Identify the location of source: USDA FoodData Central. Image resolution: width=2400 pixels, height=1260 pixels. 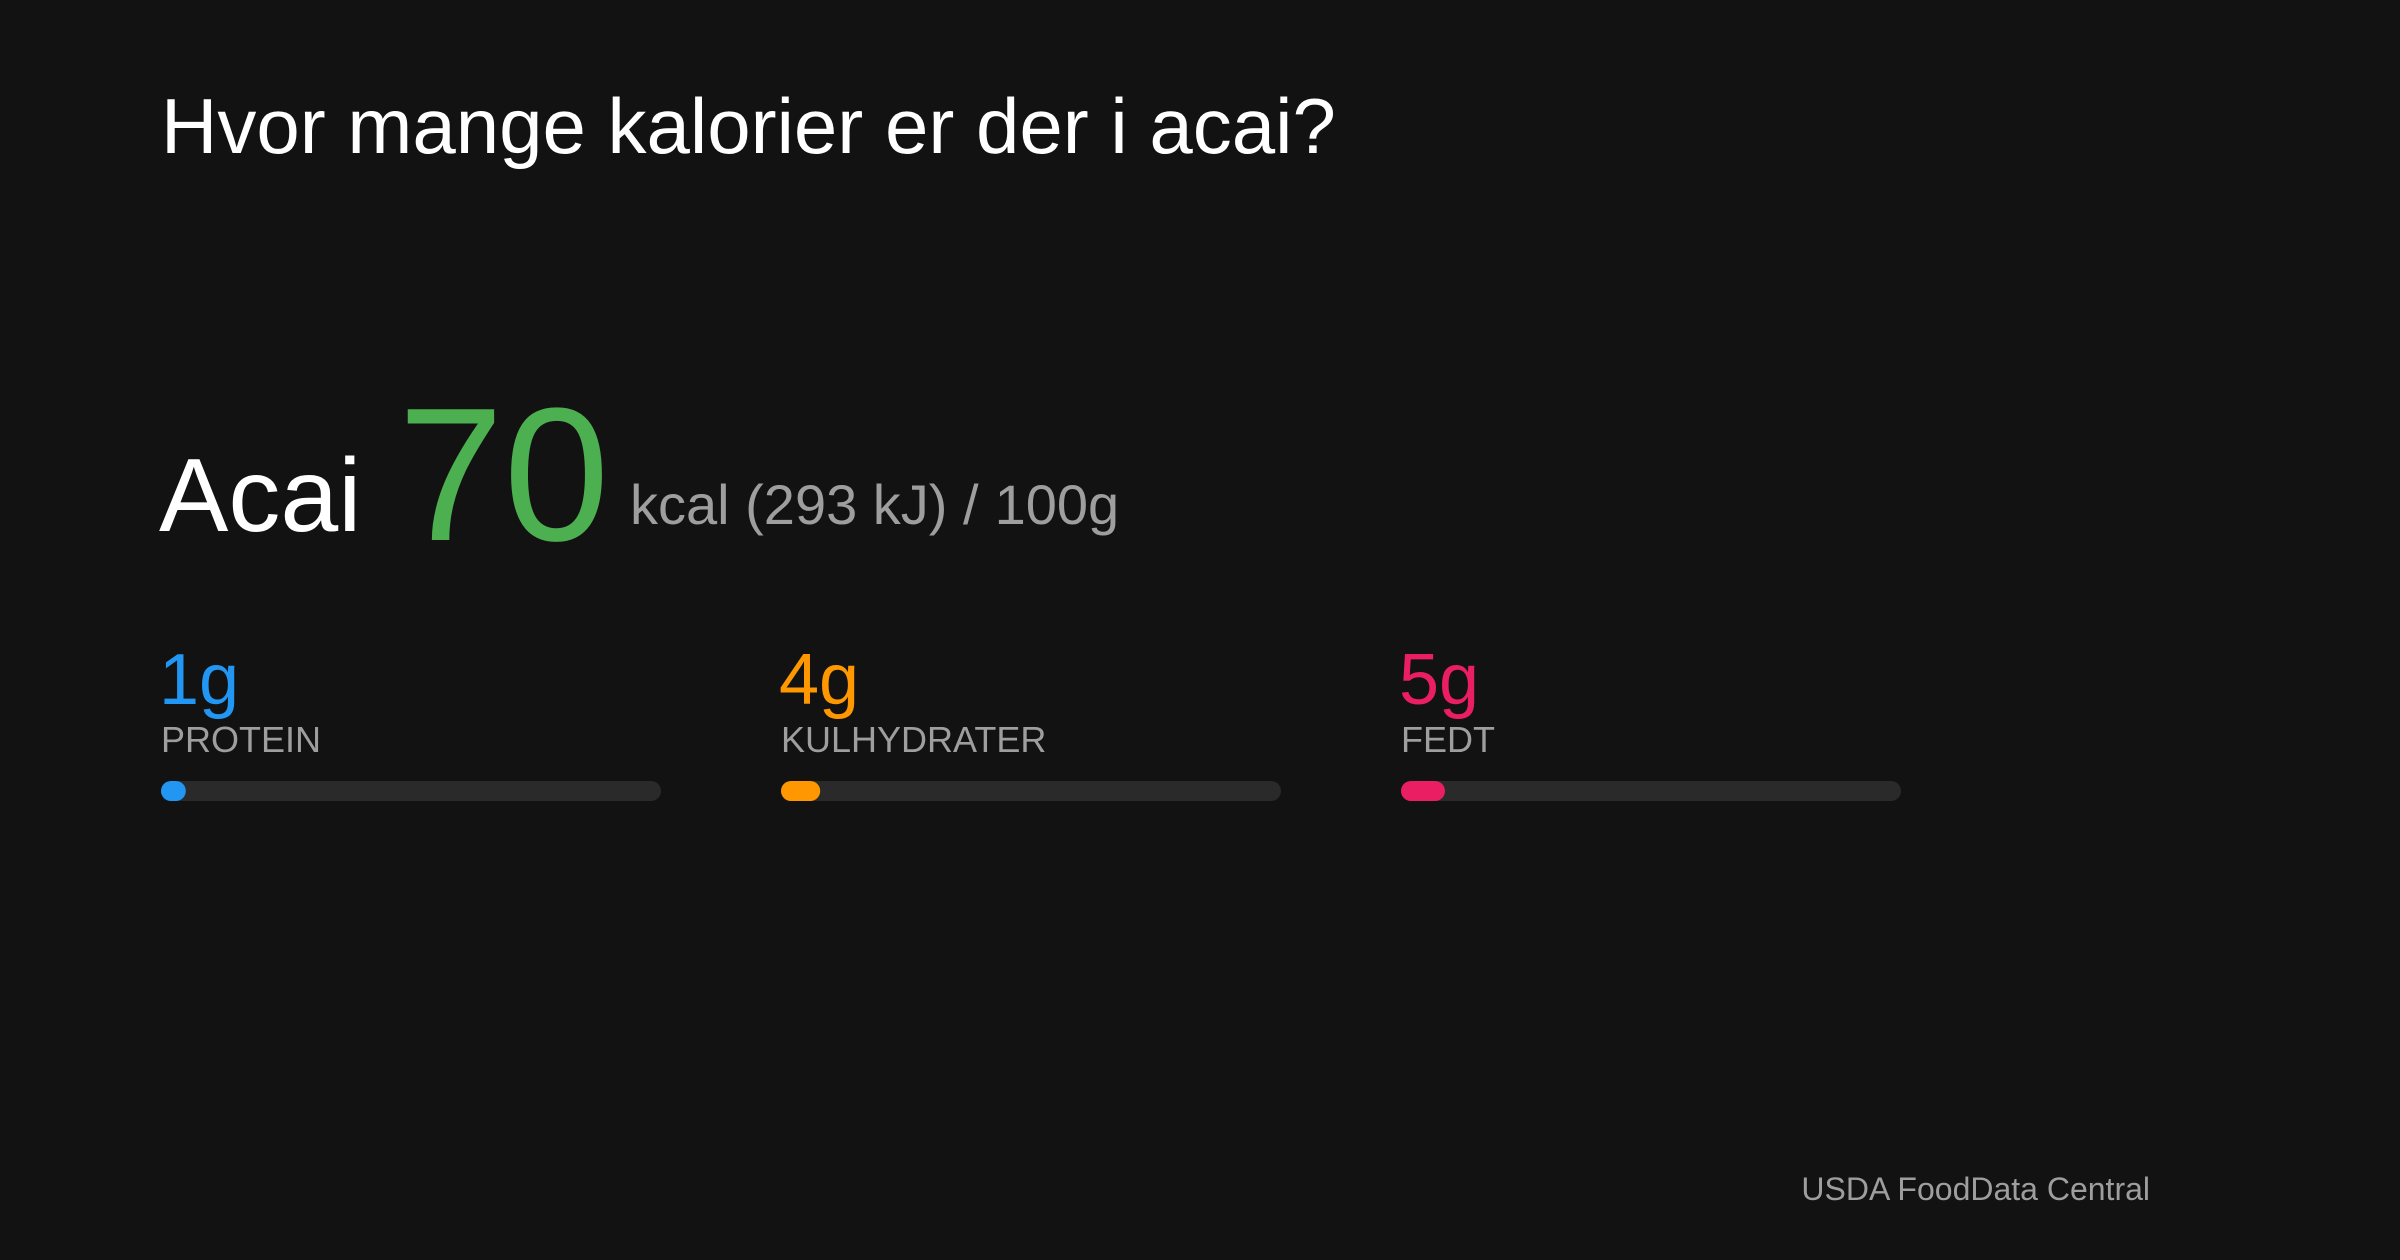
(1975, 1189).